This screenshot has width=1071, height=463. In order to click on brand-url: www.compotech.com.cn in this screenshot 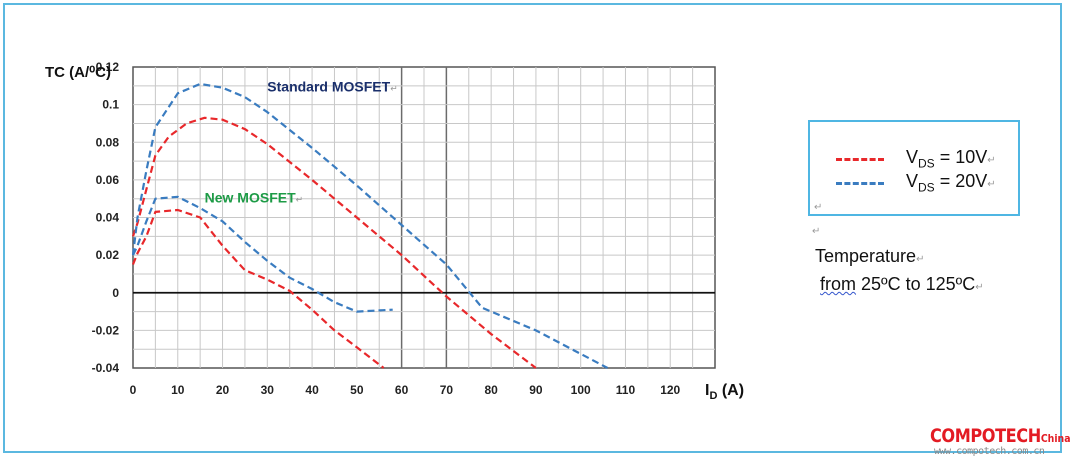, I will do `click(989, 451)`.